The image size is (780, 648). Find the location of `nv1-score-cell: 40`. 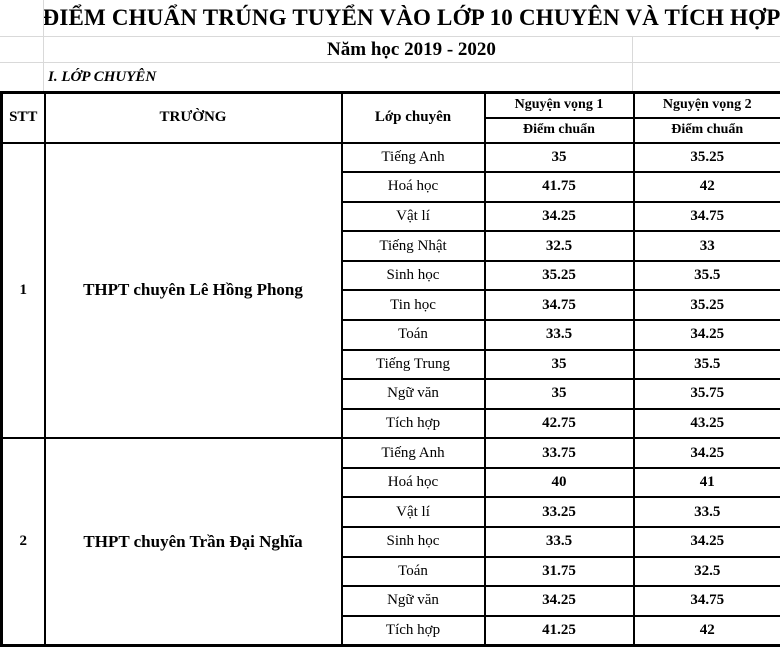

nv1-score-cell: 40 is located at coordinates (559, 482).